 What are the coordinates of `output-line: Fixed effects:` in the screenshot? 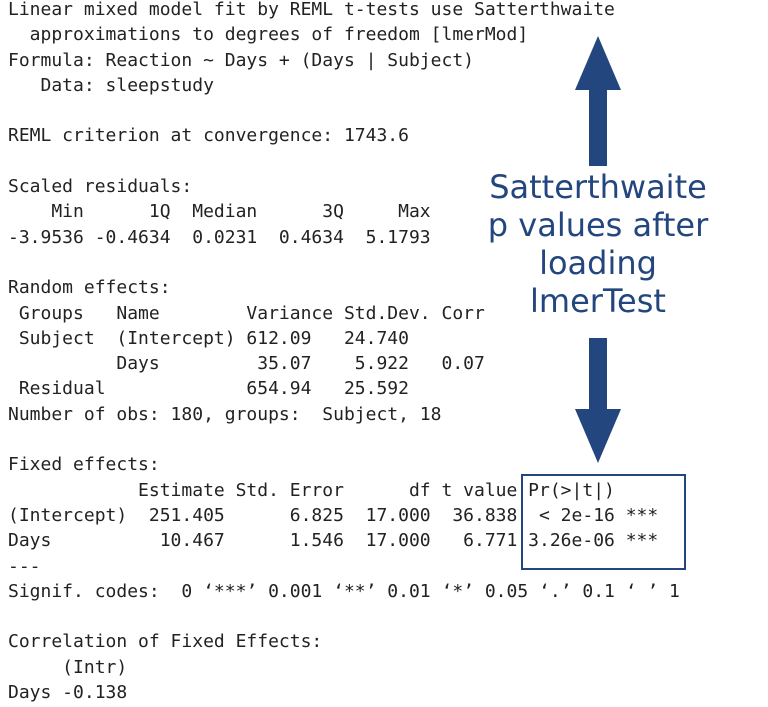 It's located at (84, 465).